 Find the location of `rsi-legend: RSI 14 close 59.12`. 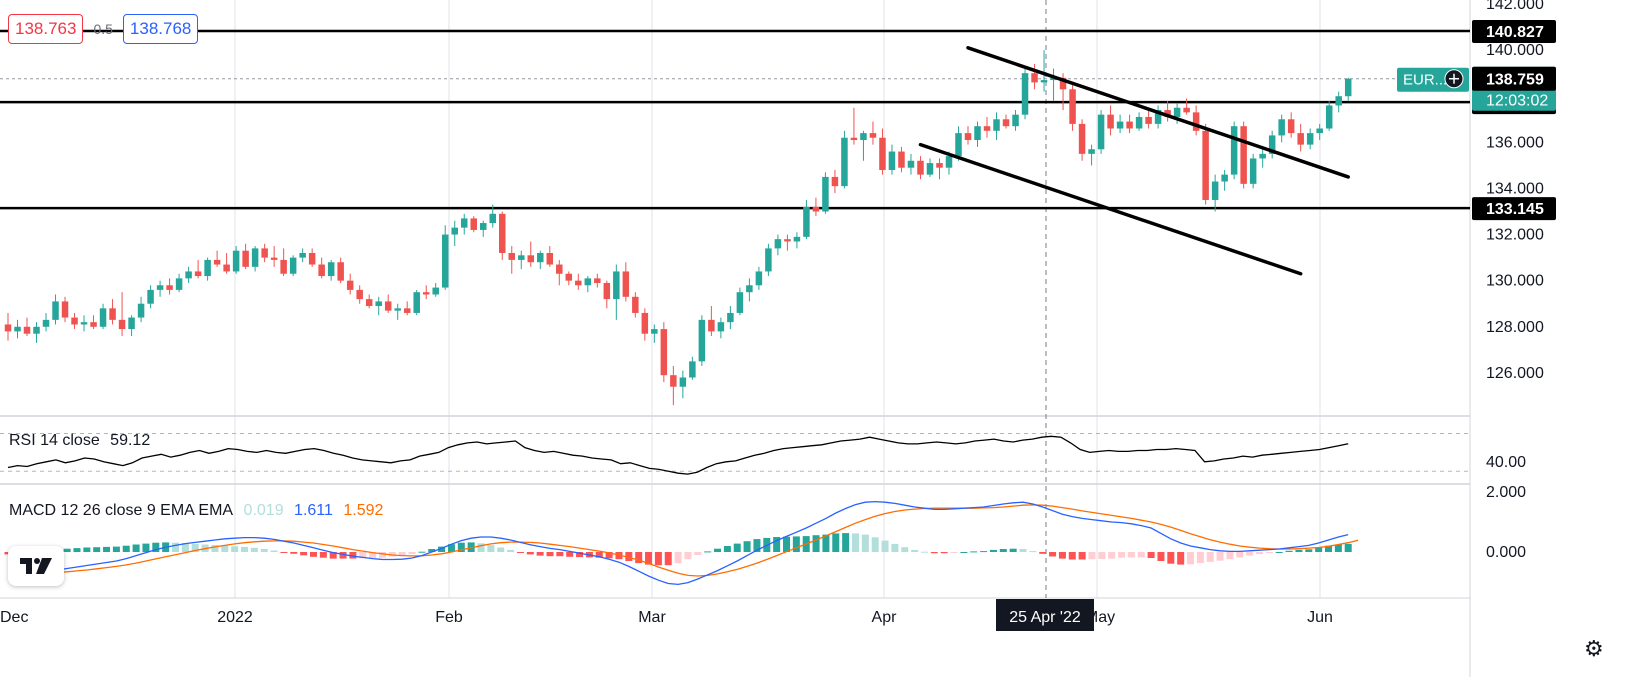

rsi-legend: RSI 14 close 59.12 is located at coordinates (82, 441).